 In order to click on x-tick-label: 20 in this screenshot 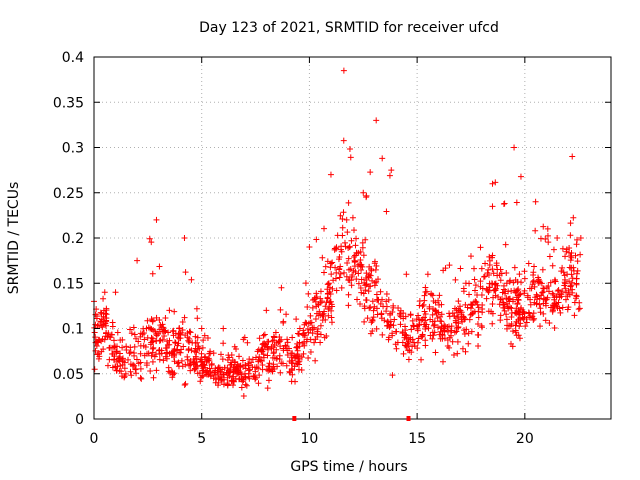, I will do `click(525, 439)`.